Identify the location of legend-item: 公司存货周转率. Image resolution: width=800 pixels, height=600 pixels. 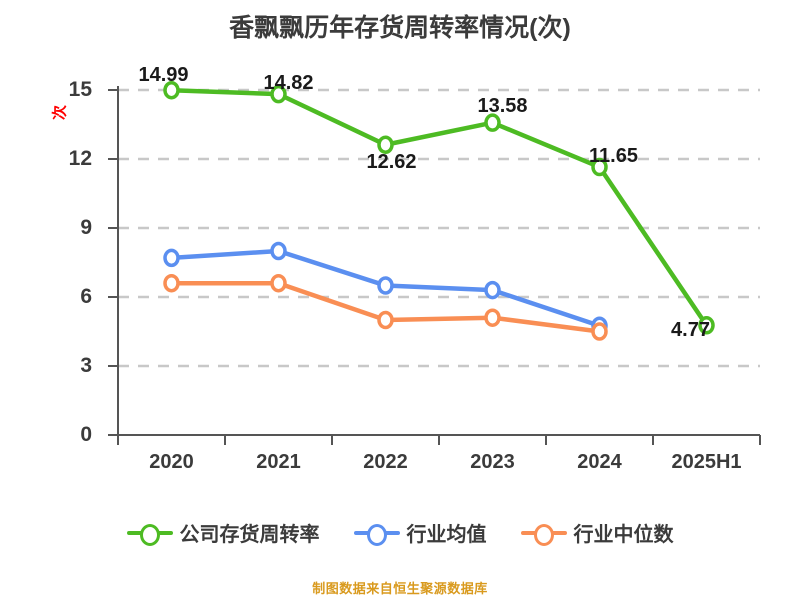
(223, 532).